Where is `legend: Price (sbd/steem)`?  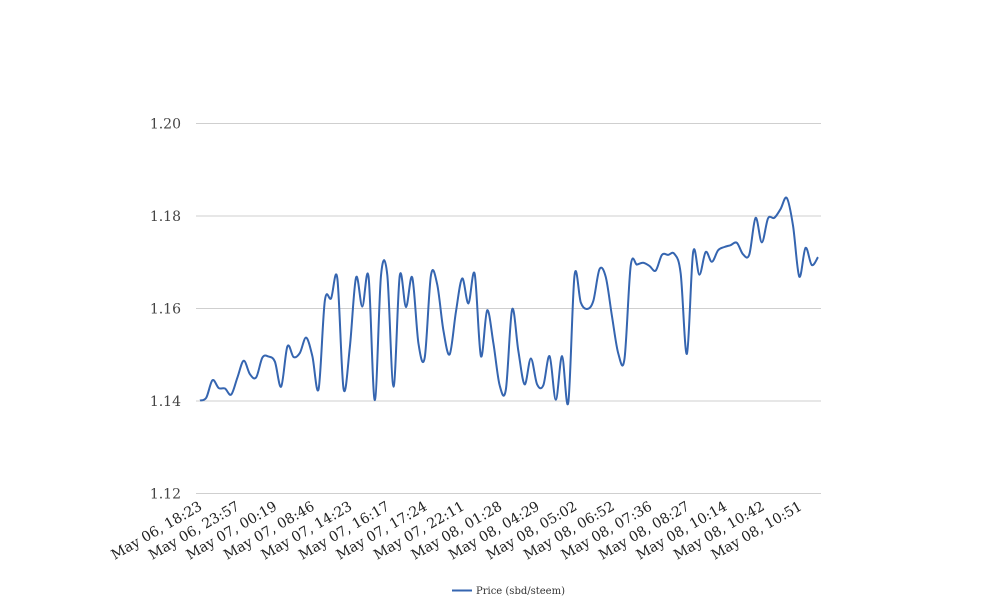
legend: Price (sbd/steem) is located at coordinates (508, 591).